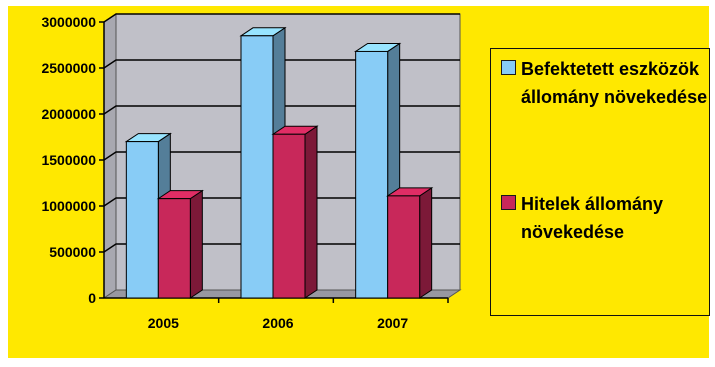  I want to click on legend-item-series-1: Befektetett eszközök állomány növekedése, so click(606, 83).